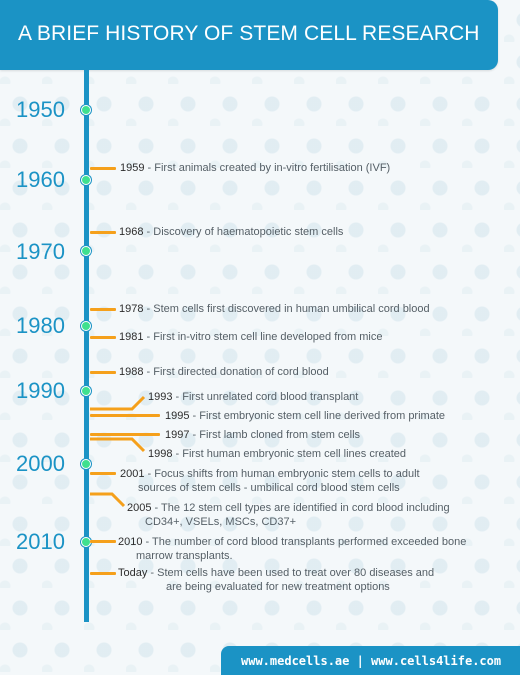 Image resolution: width=520 pixels, height=675 pixels. I want to click on page-title: A BRIEF HISTORY OF STEM CELL RESEARCH, so click(249, 33).